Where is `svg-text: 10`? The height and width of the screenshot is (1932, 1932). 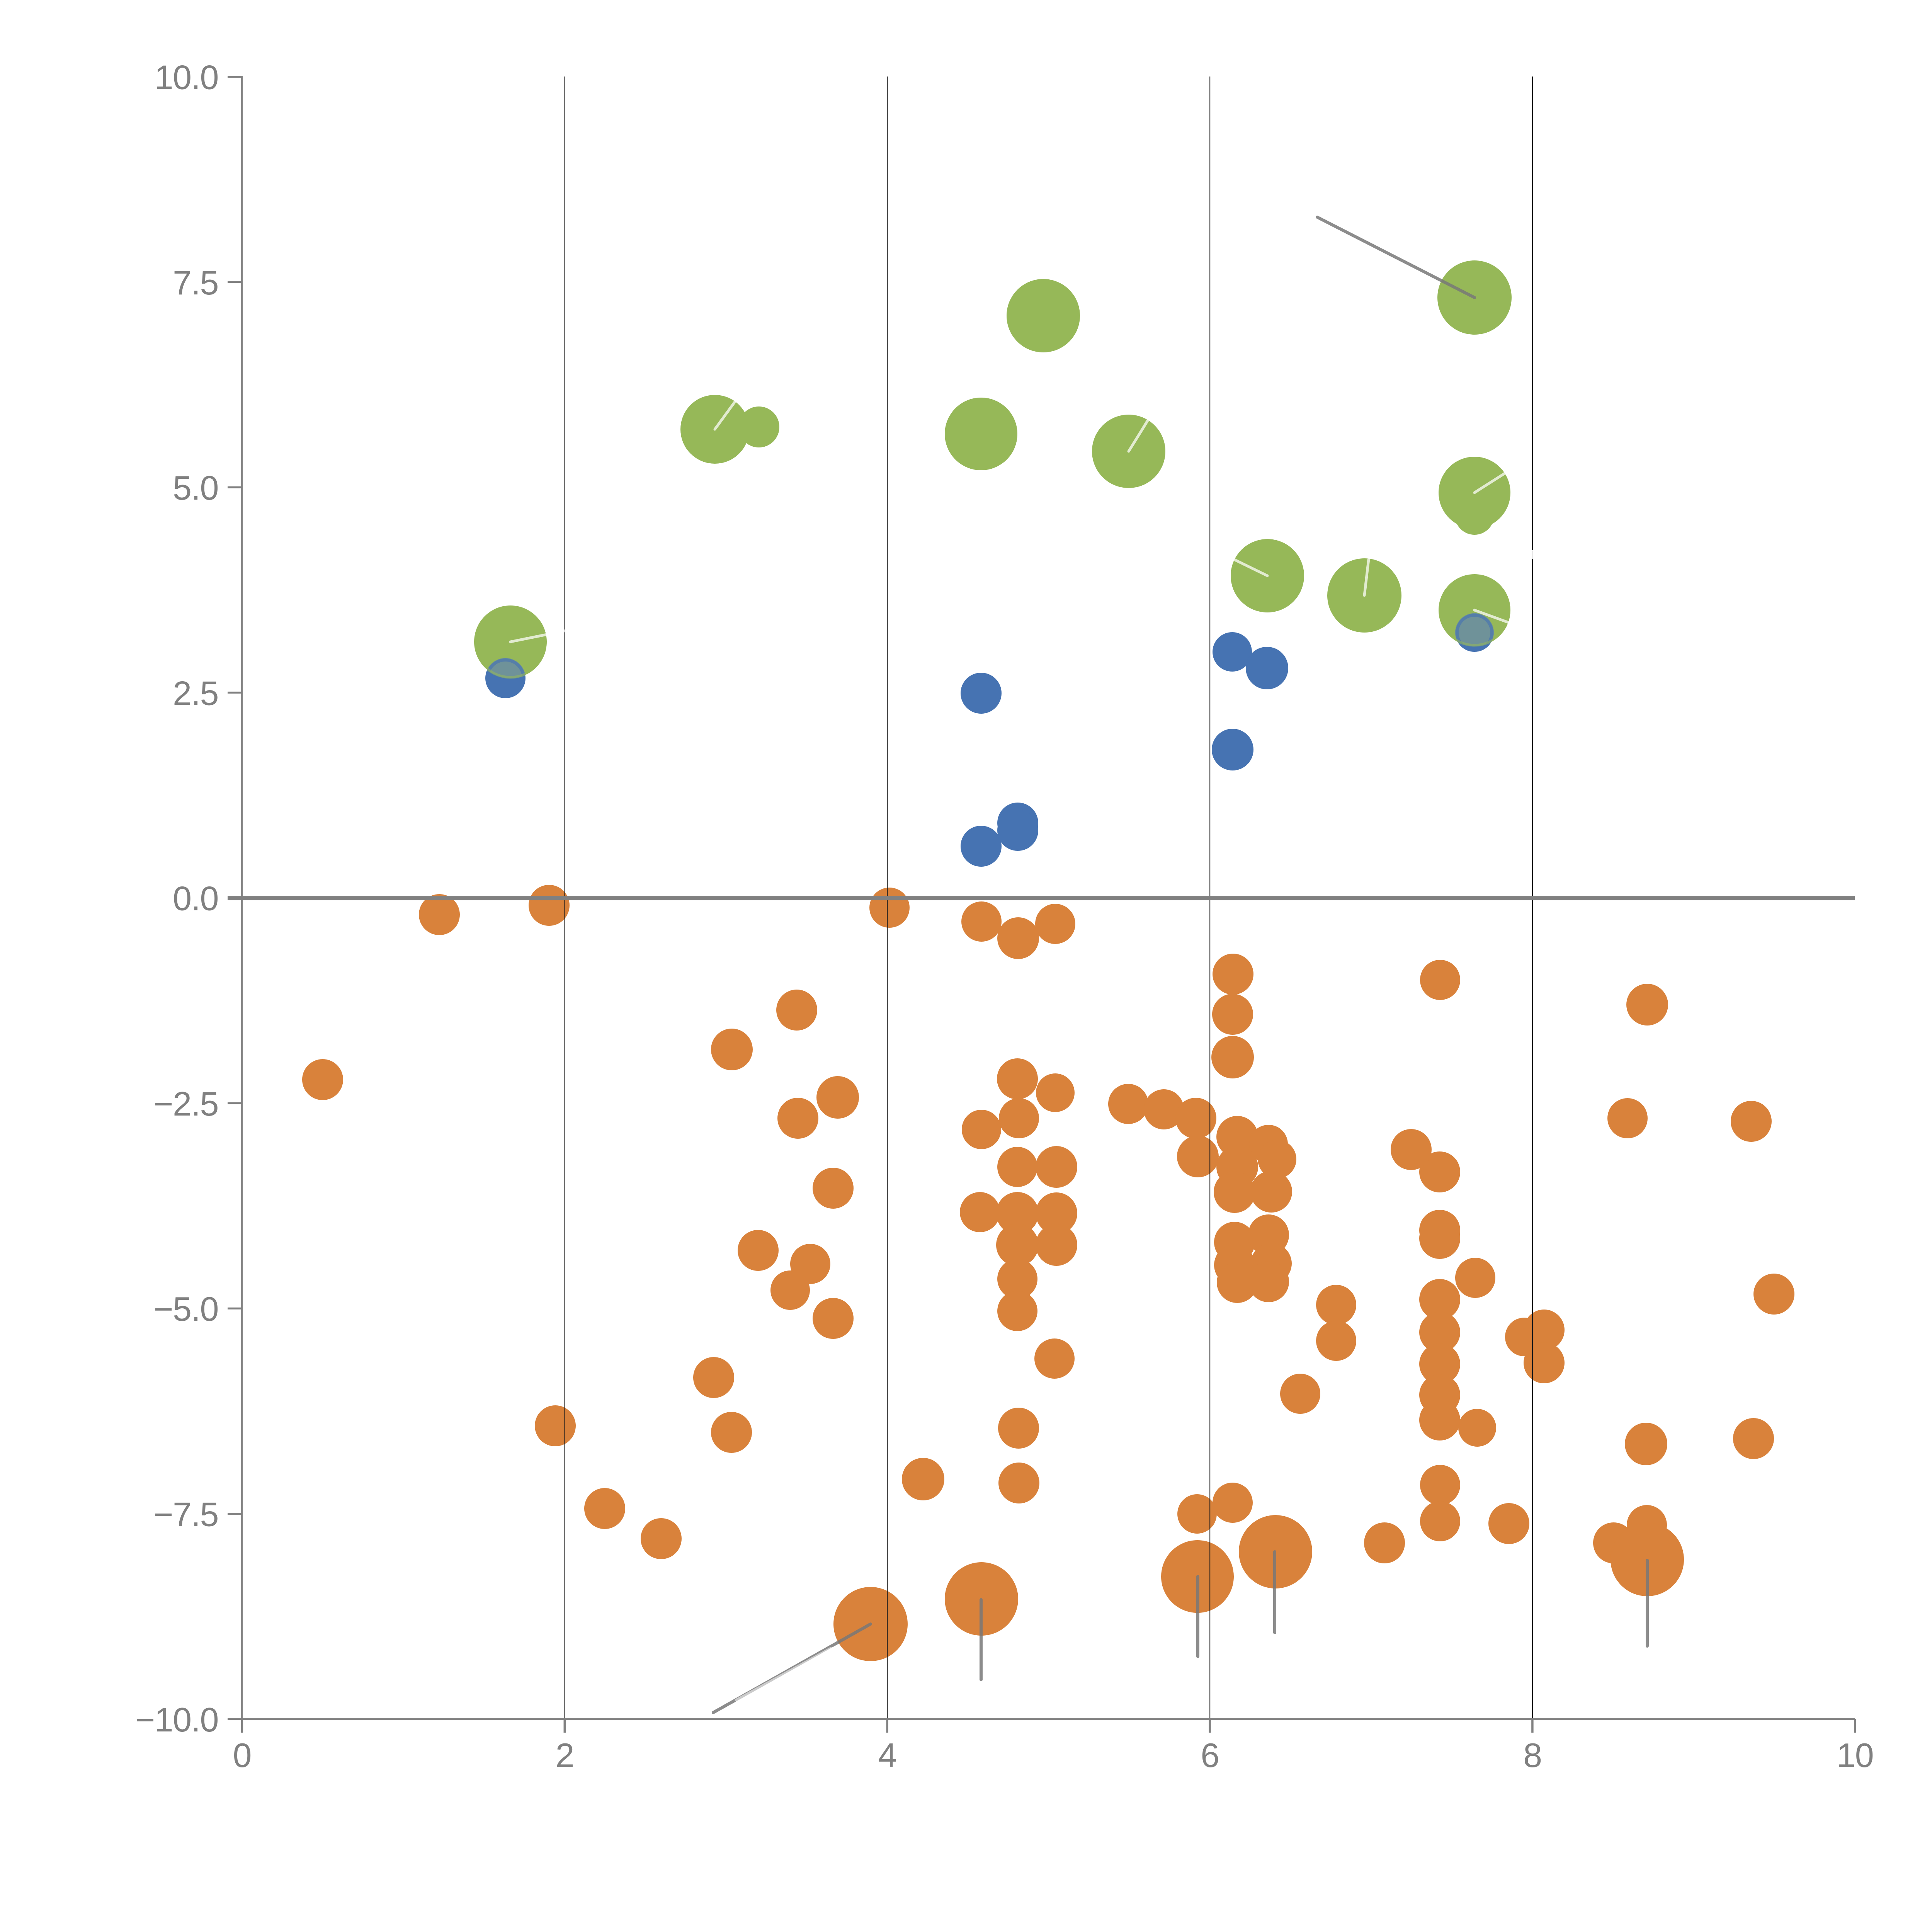
svg-text: 10 is located at coordinates (1855, 1755).